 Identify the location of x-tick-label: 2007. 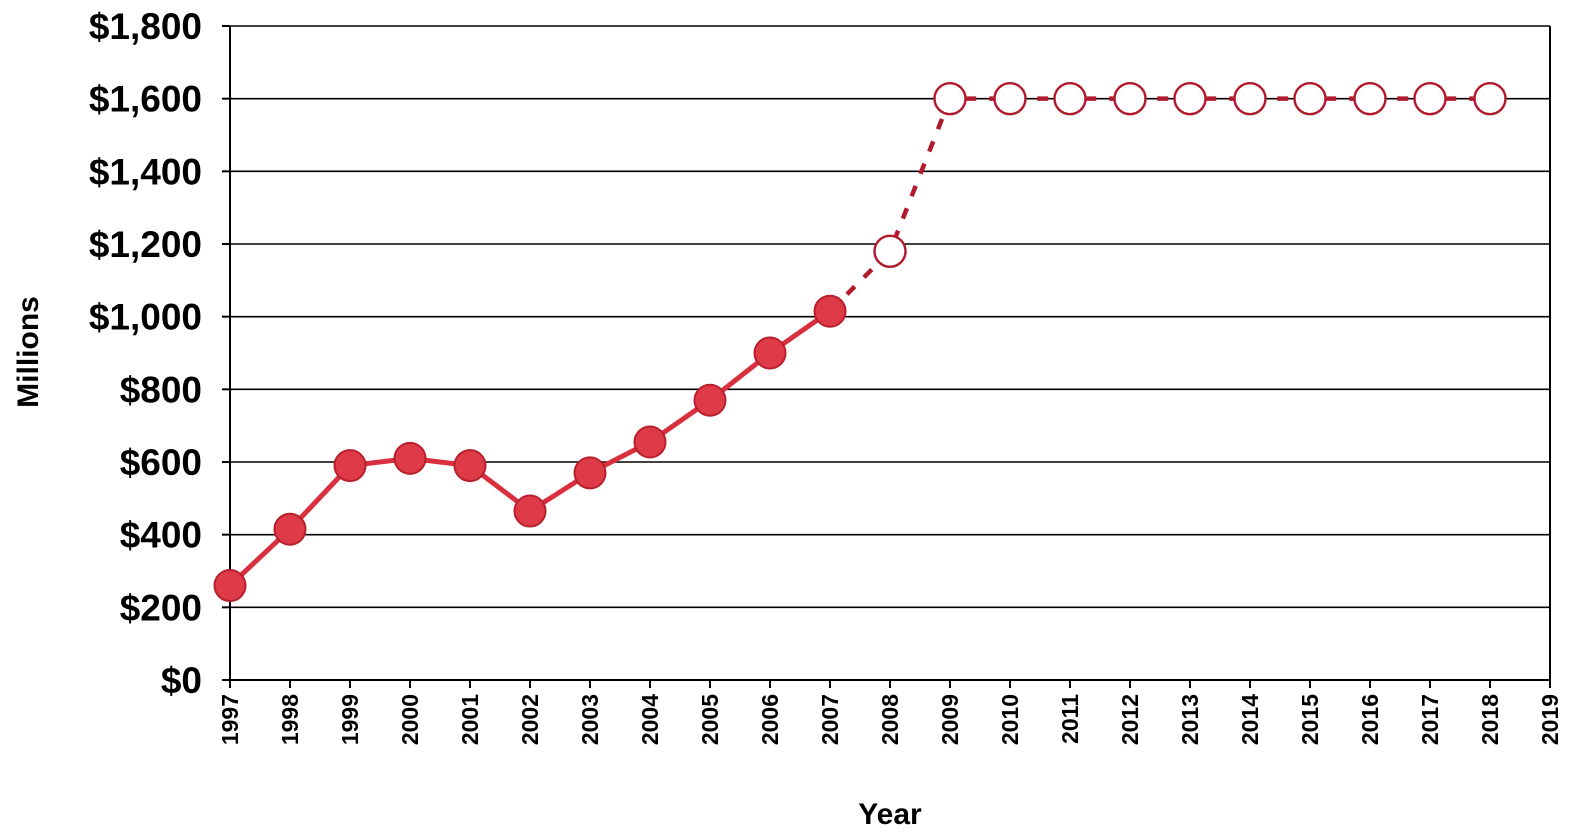
(830, 719).